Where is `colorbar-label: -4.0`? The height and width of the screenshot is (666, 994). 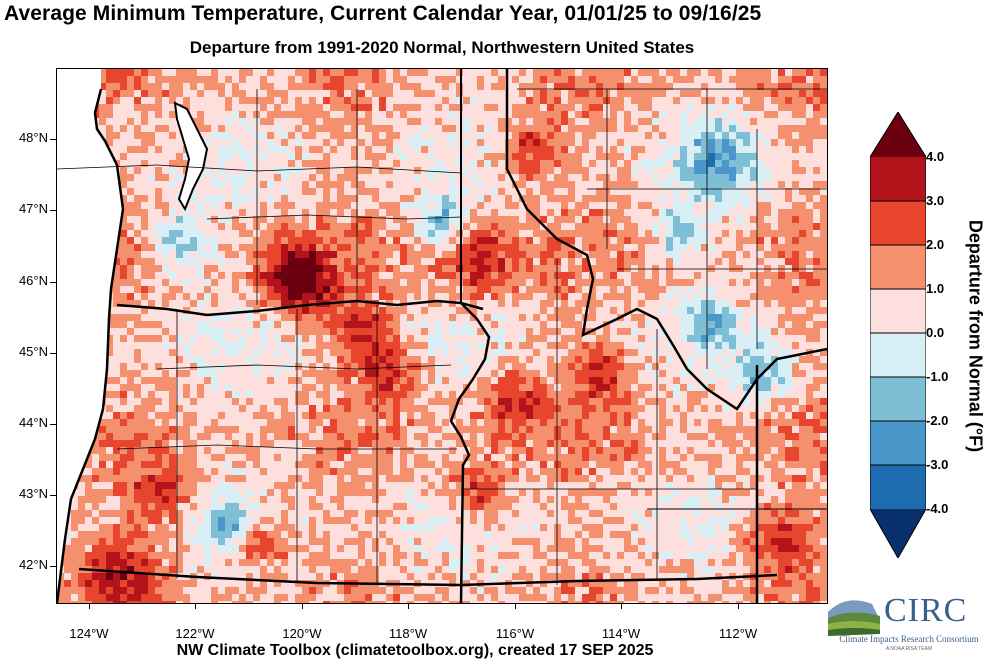
colorbar-label: -4.0 is located at coordinates (937, 508).